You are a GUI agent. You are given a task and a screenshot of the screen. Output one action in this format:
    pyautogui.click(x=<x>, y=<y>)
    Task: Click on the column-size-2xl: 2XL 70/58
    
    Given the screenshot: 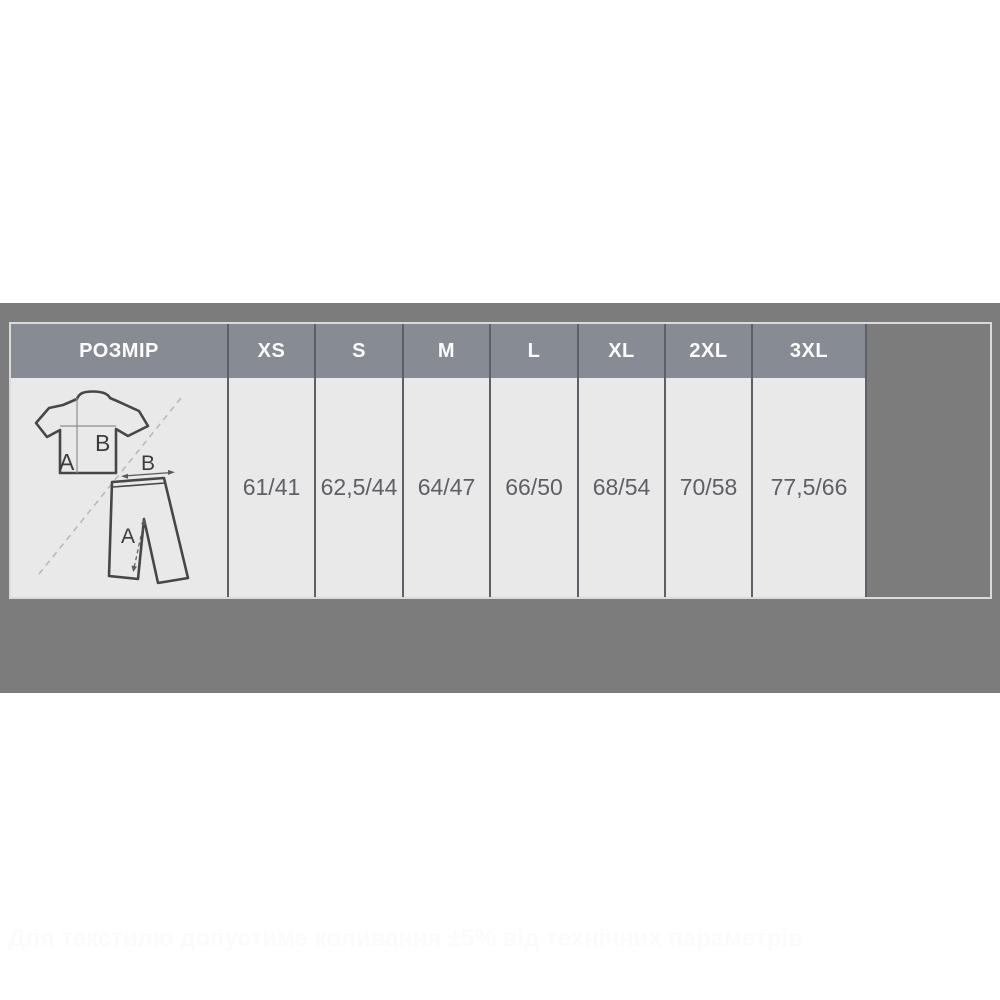 What is the action you would take?
    pyautogui.click(x=709, y=460)
    